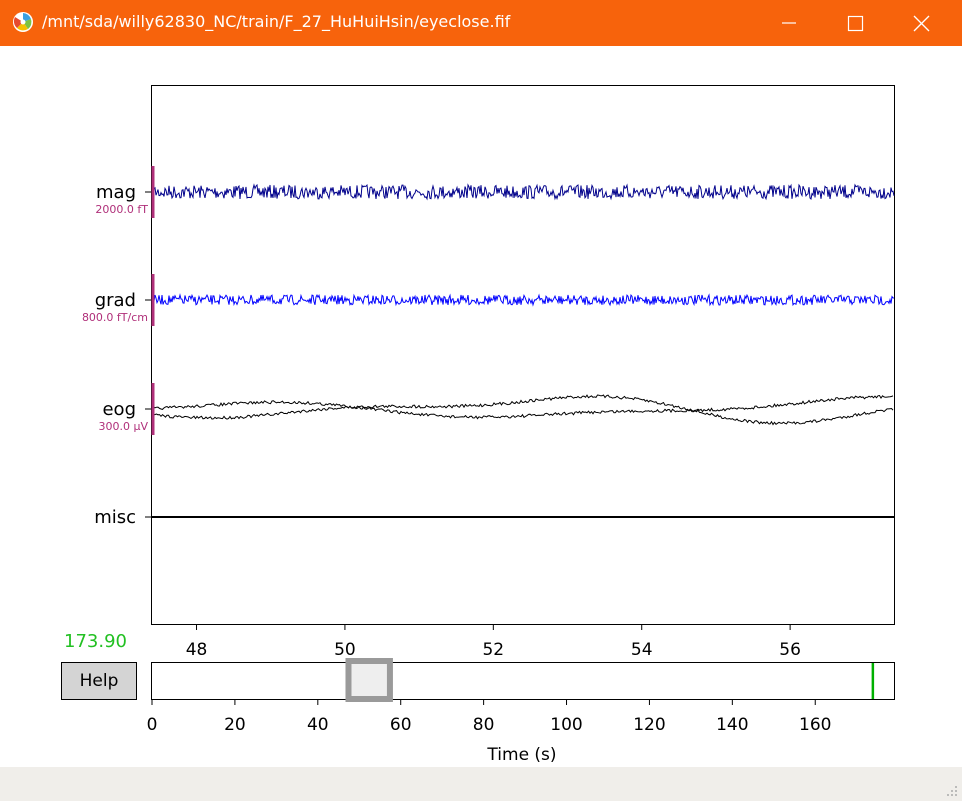 The image size is (962, 801). I want to click on time-tick-label: 54, so click(642, 650).